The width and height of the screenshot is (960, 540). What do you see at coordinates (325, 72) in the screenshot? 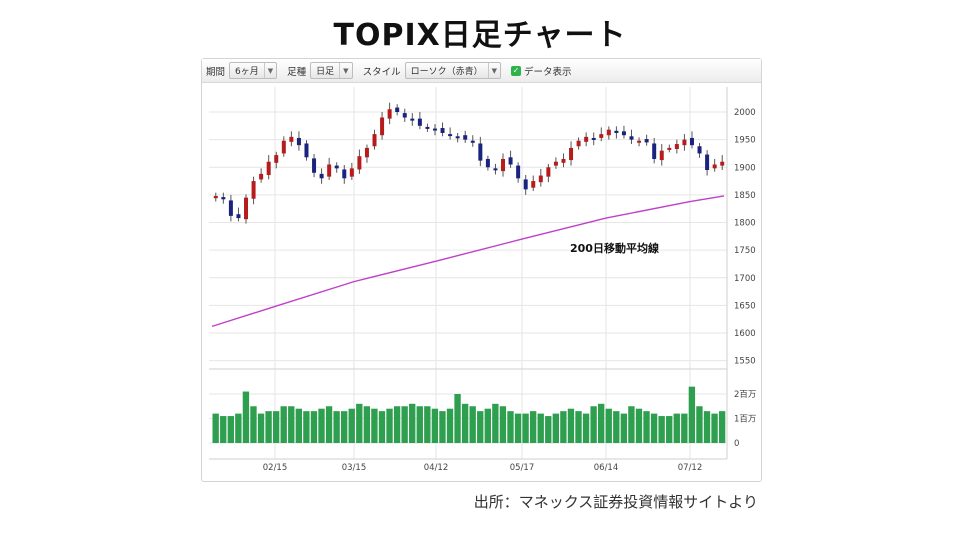
I see `interval-select-value: 日足` at bounding box center [325, 72].